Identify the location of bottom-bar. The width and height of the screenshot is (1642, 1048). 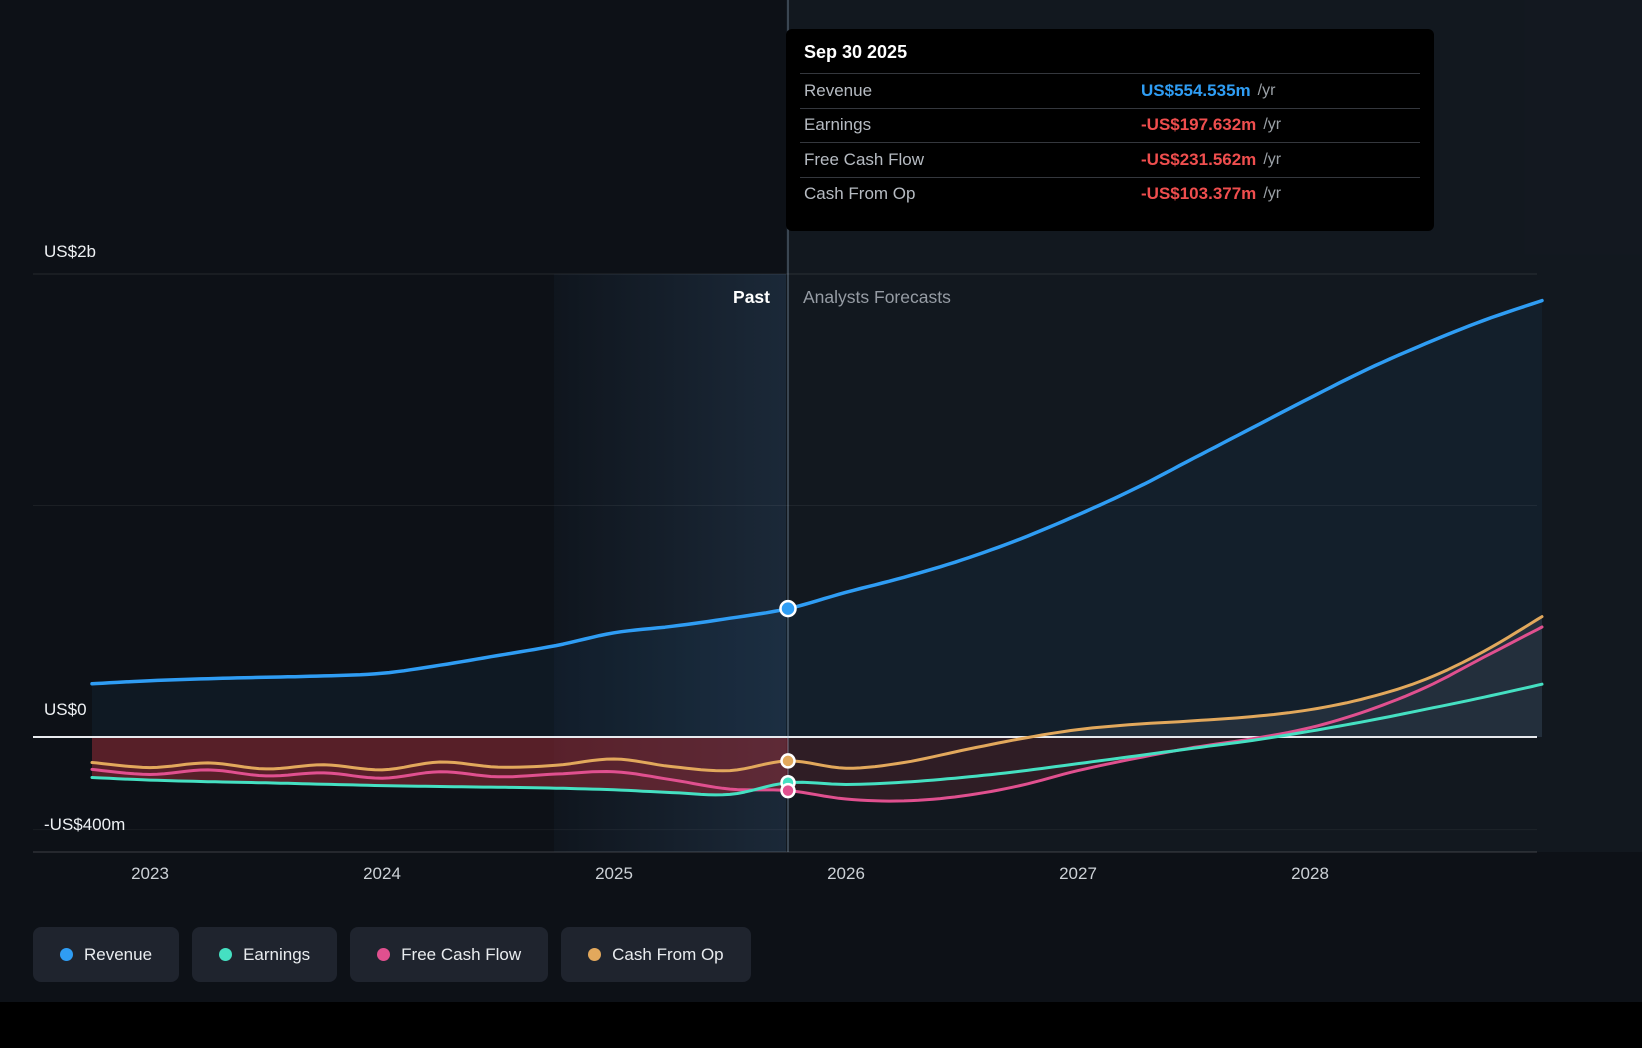
(821, 1025).